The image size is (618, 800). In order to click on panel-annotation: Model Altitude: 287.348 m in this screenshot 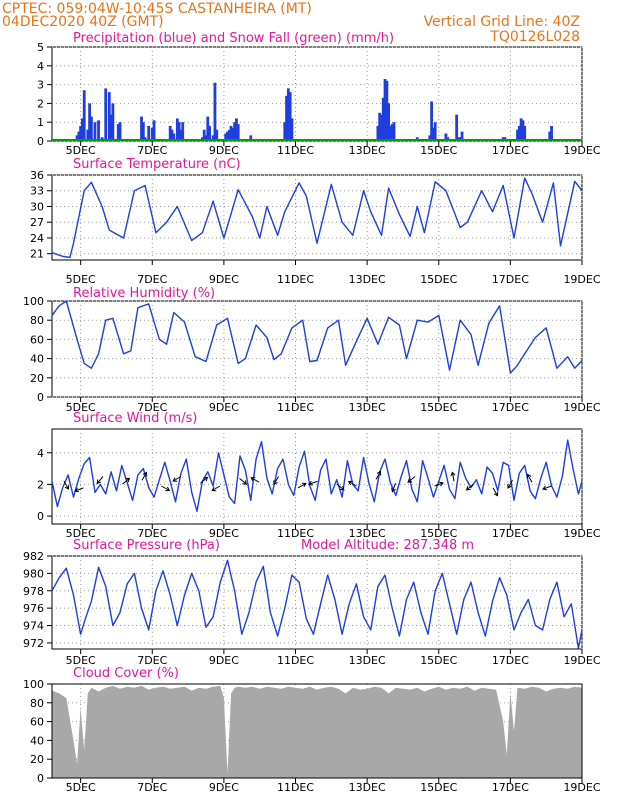, I will do `click(387, 545)`.